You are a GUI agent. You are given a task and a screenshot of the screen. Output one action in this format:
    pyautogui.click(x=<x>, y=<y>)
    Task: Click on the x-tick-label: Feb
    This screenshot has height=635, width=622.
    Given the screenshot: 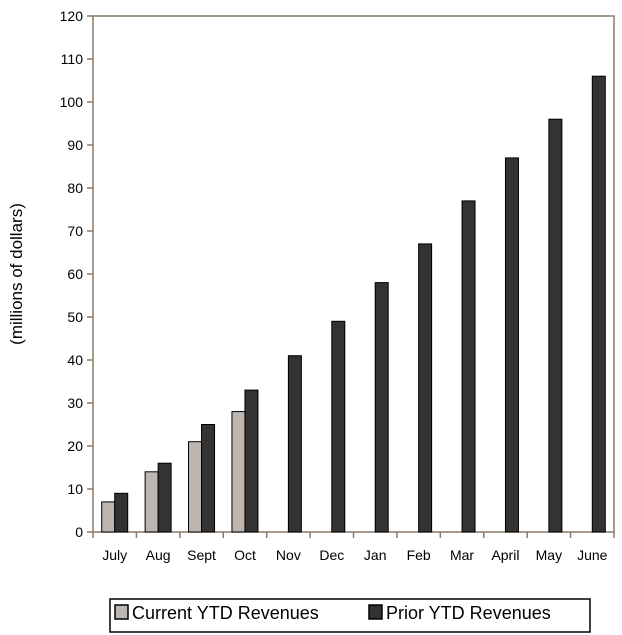 What is the action you would take?
    pyautogui.click(x=419, y=555)
    